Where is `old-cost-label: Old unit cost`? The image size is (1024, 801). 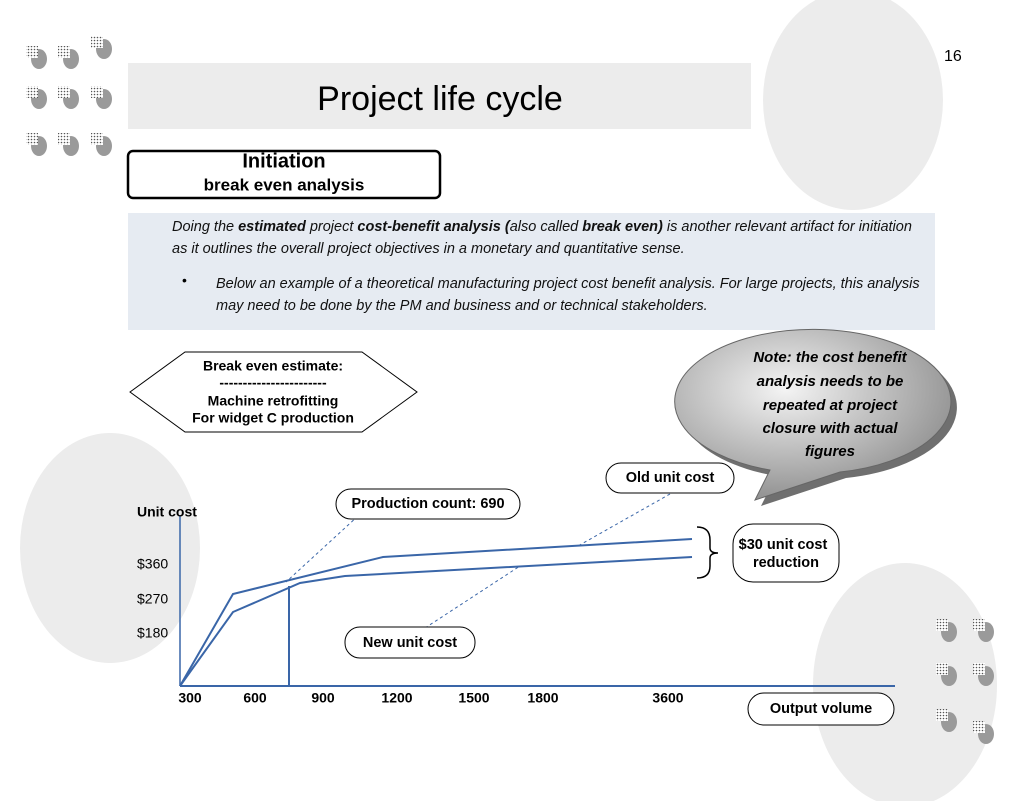 old-cost-label: Old unit cost is located at coordinates (670, 478).